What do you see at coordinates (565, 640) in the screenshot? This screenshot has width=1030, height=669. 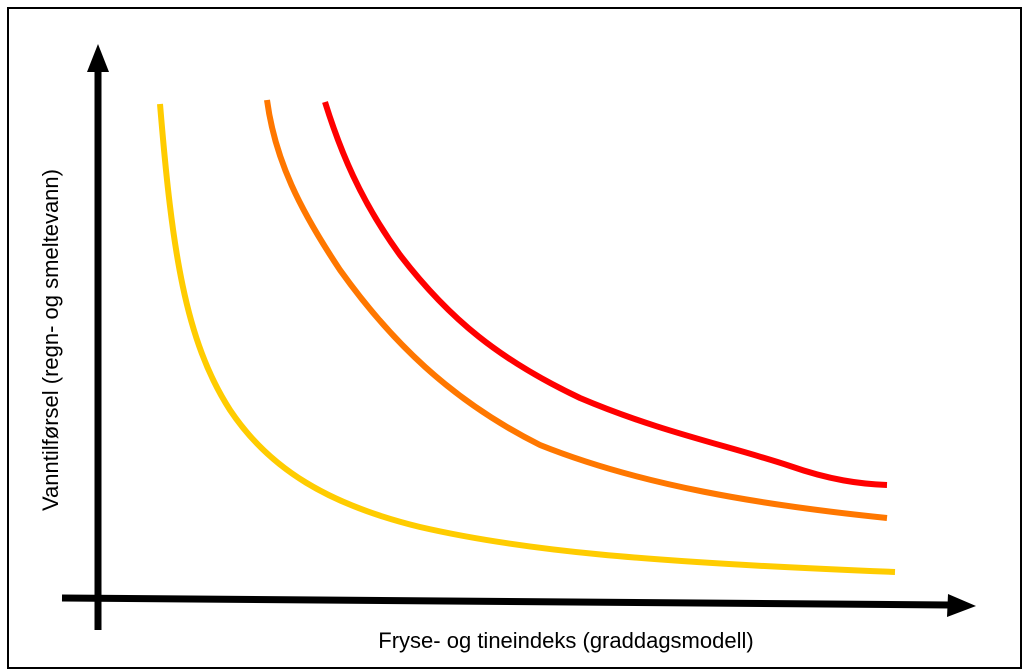 I see `x-axis-label: Fryse- og tineindeks (graddagsmodell)` at bounding box center [565, 640].